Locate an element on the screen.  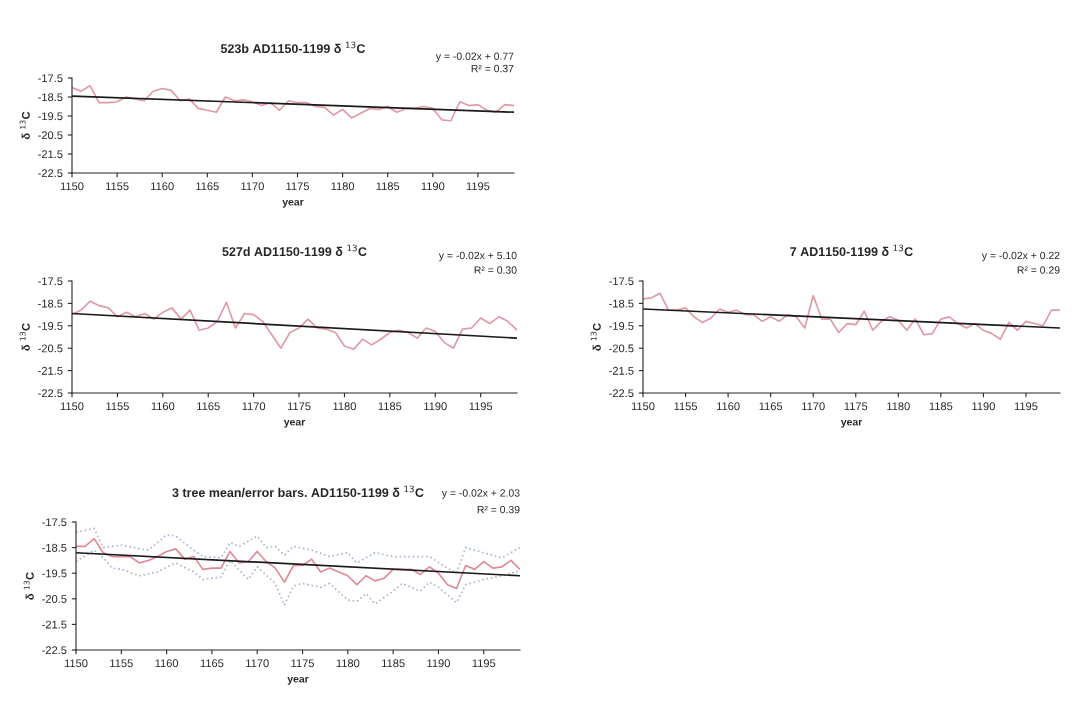
text: R² = 0.37 is located at coordinates (492, 68).